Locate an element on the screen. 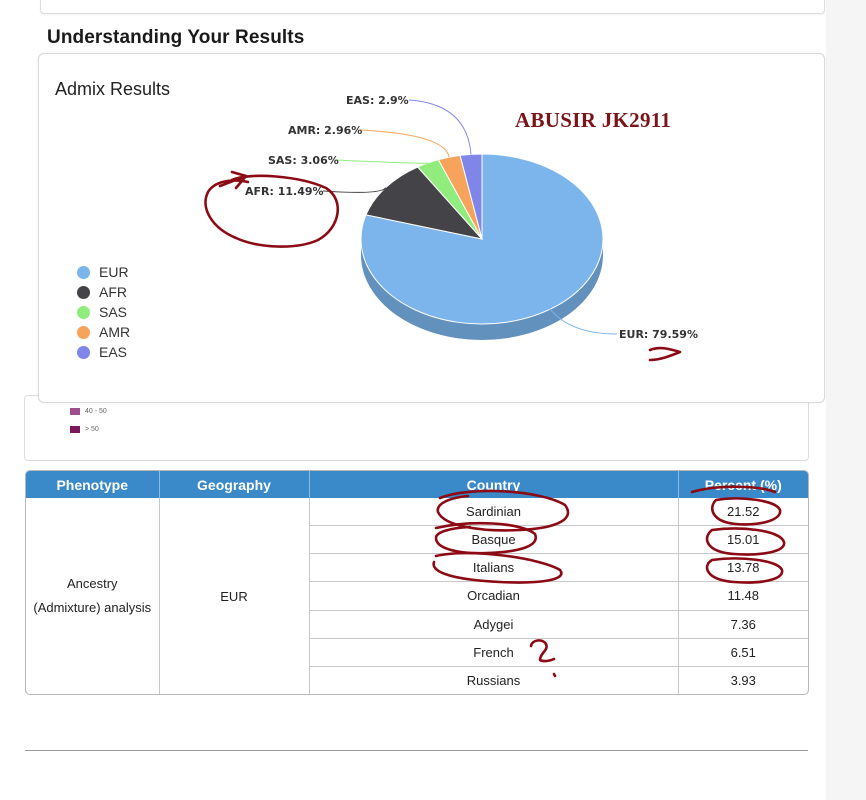  pie-connector-eas is located at coordinates (440, 127).